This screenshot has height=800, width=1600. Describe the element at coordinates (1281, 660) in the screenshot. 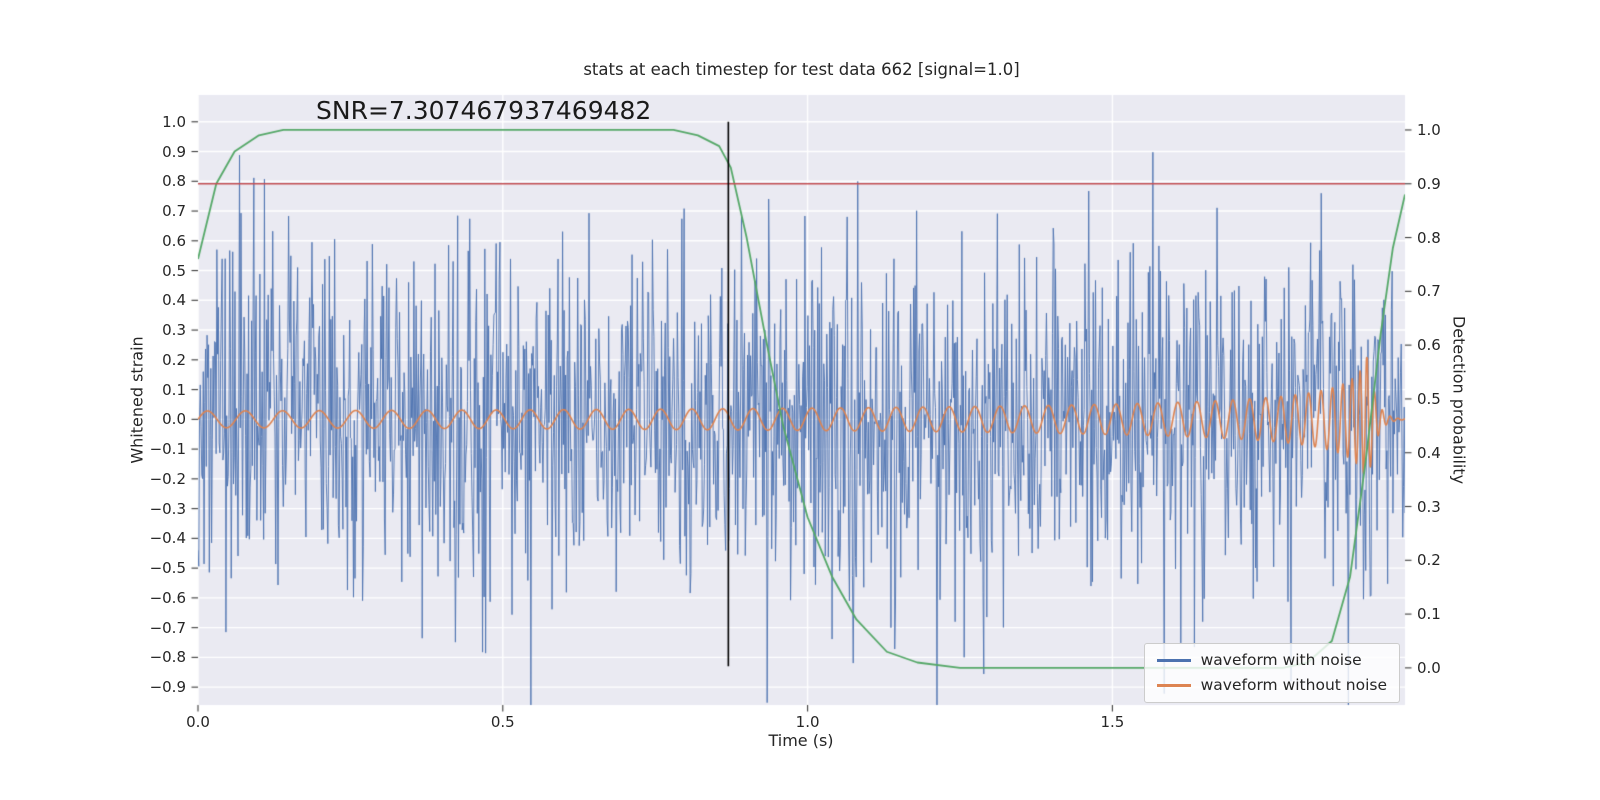

I see `legend-label: waveform with noise` at that location.